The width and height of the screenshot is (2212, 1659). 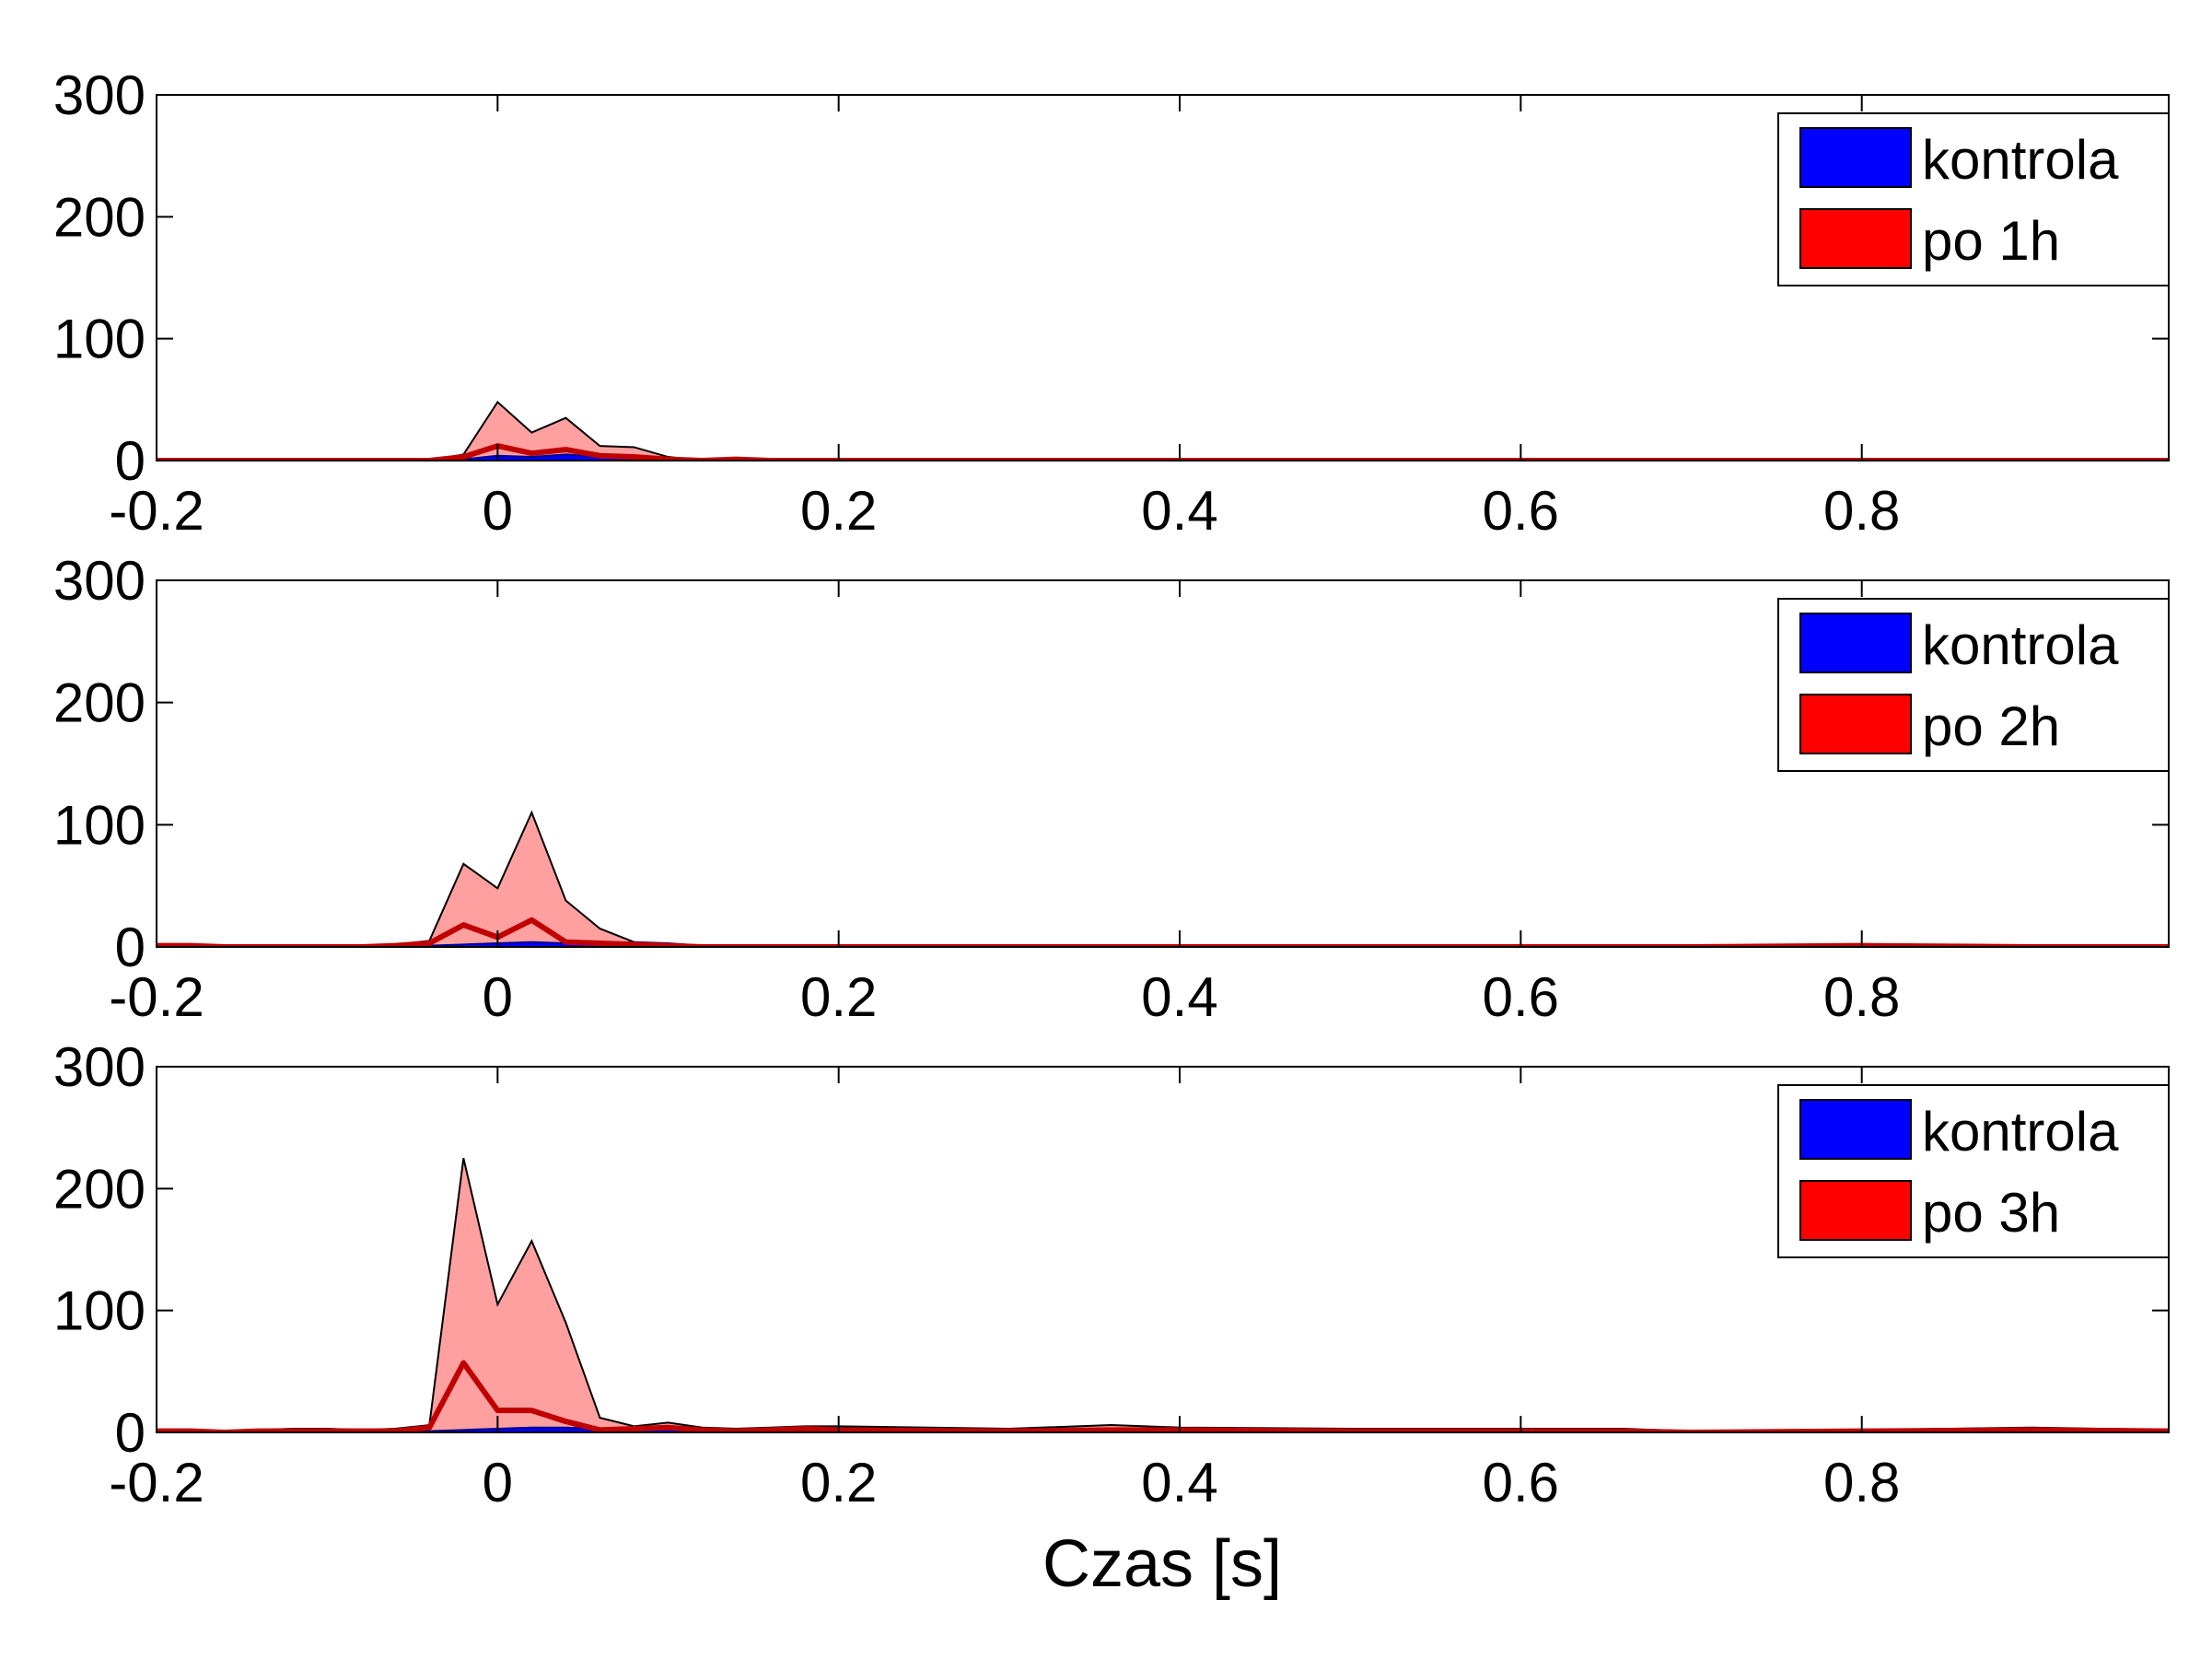 What do you see at coordinates (1991, 241) in the screenshot?
I see `legend-label: po 1h` at bounding box center [1991, 241].